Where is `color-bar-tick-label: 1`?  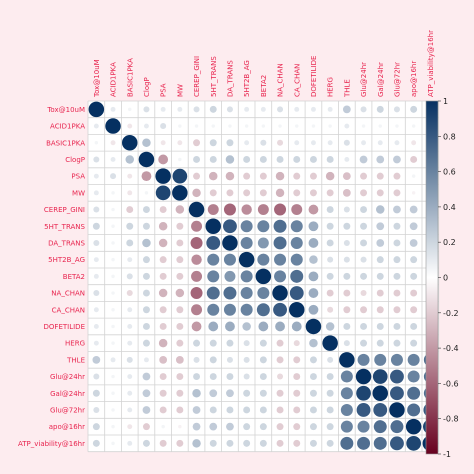
color-bar-tick-label: 1 is located at coordinates (445, 101).